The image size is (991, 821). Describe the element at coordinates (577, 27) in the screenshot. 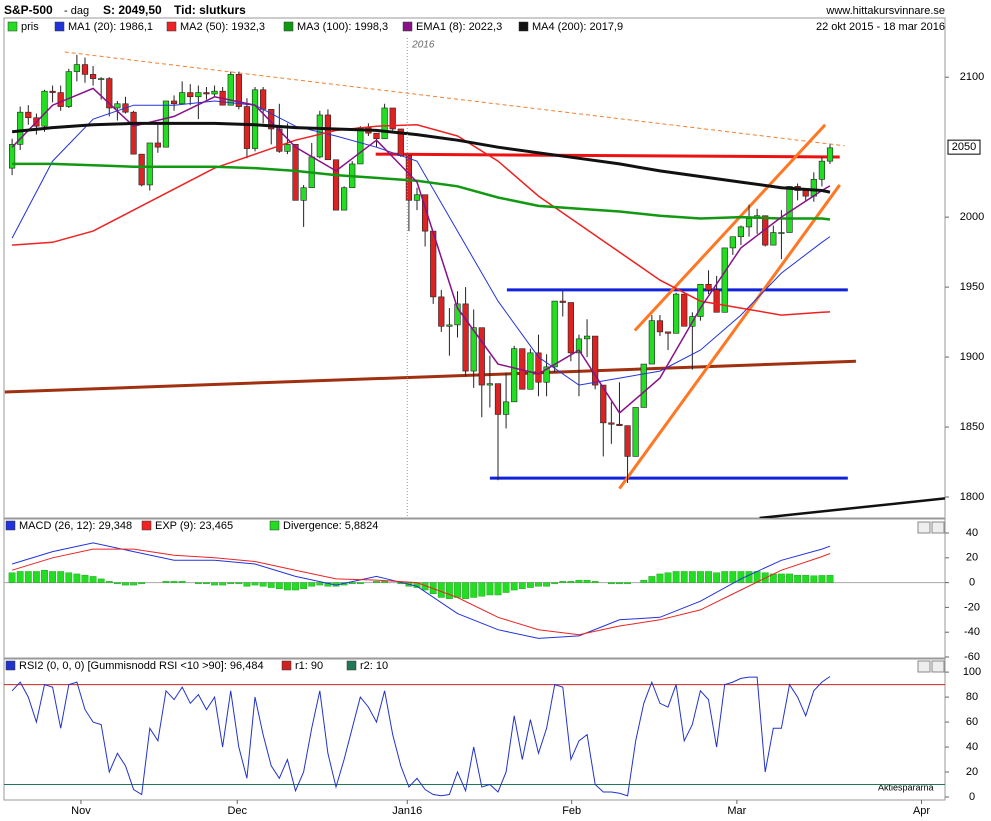

I see `legend-label: MA4 (200): 2017,9` at that location.